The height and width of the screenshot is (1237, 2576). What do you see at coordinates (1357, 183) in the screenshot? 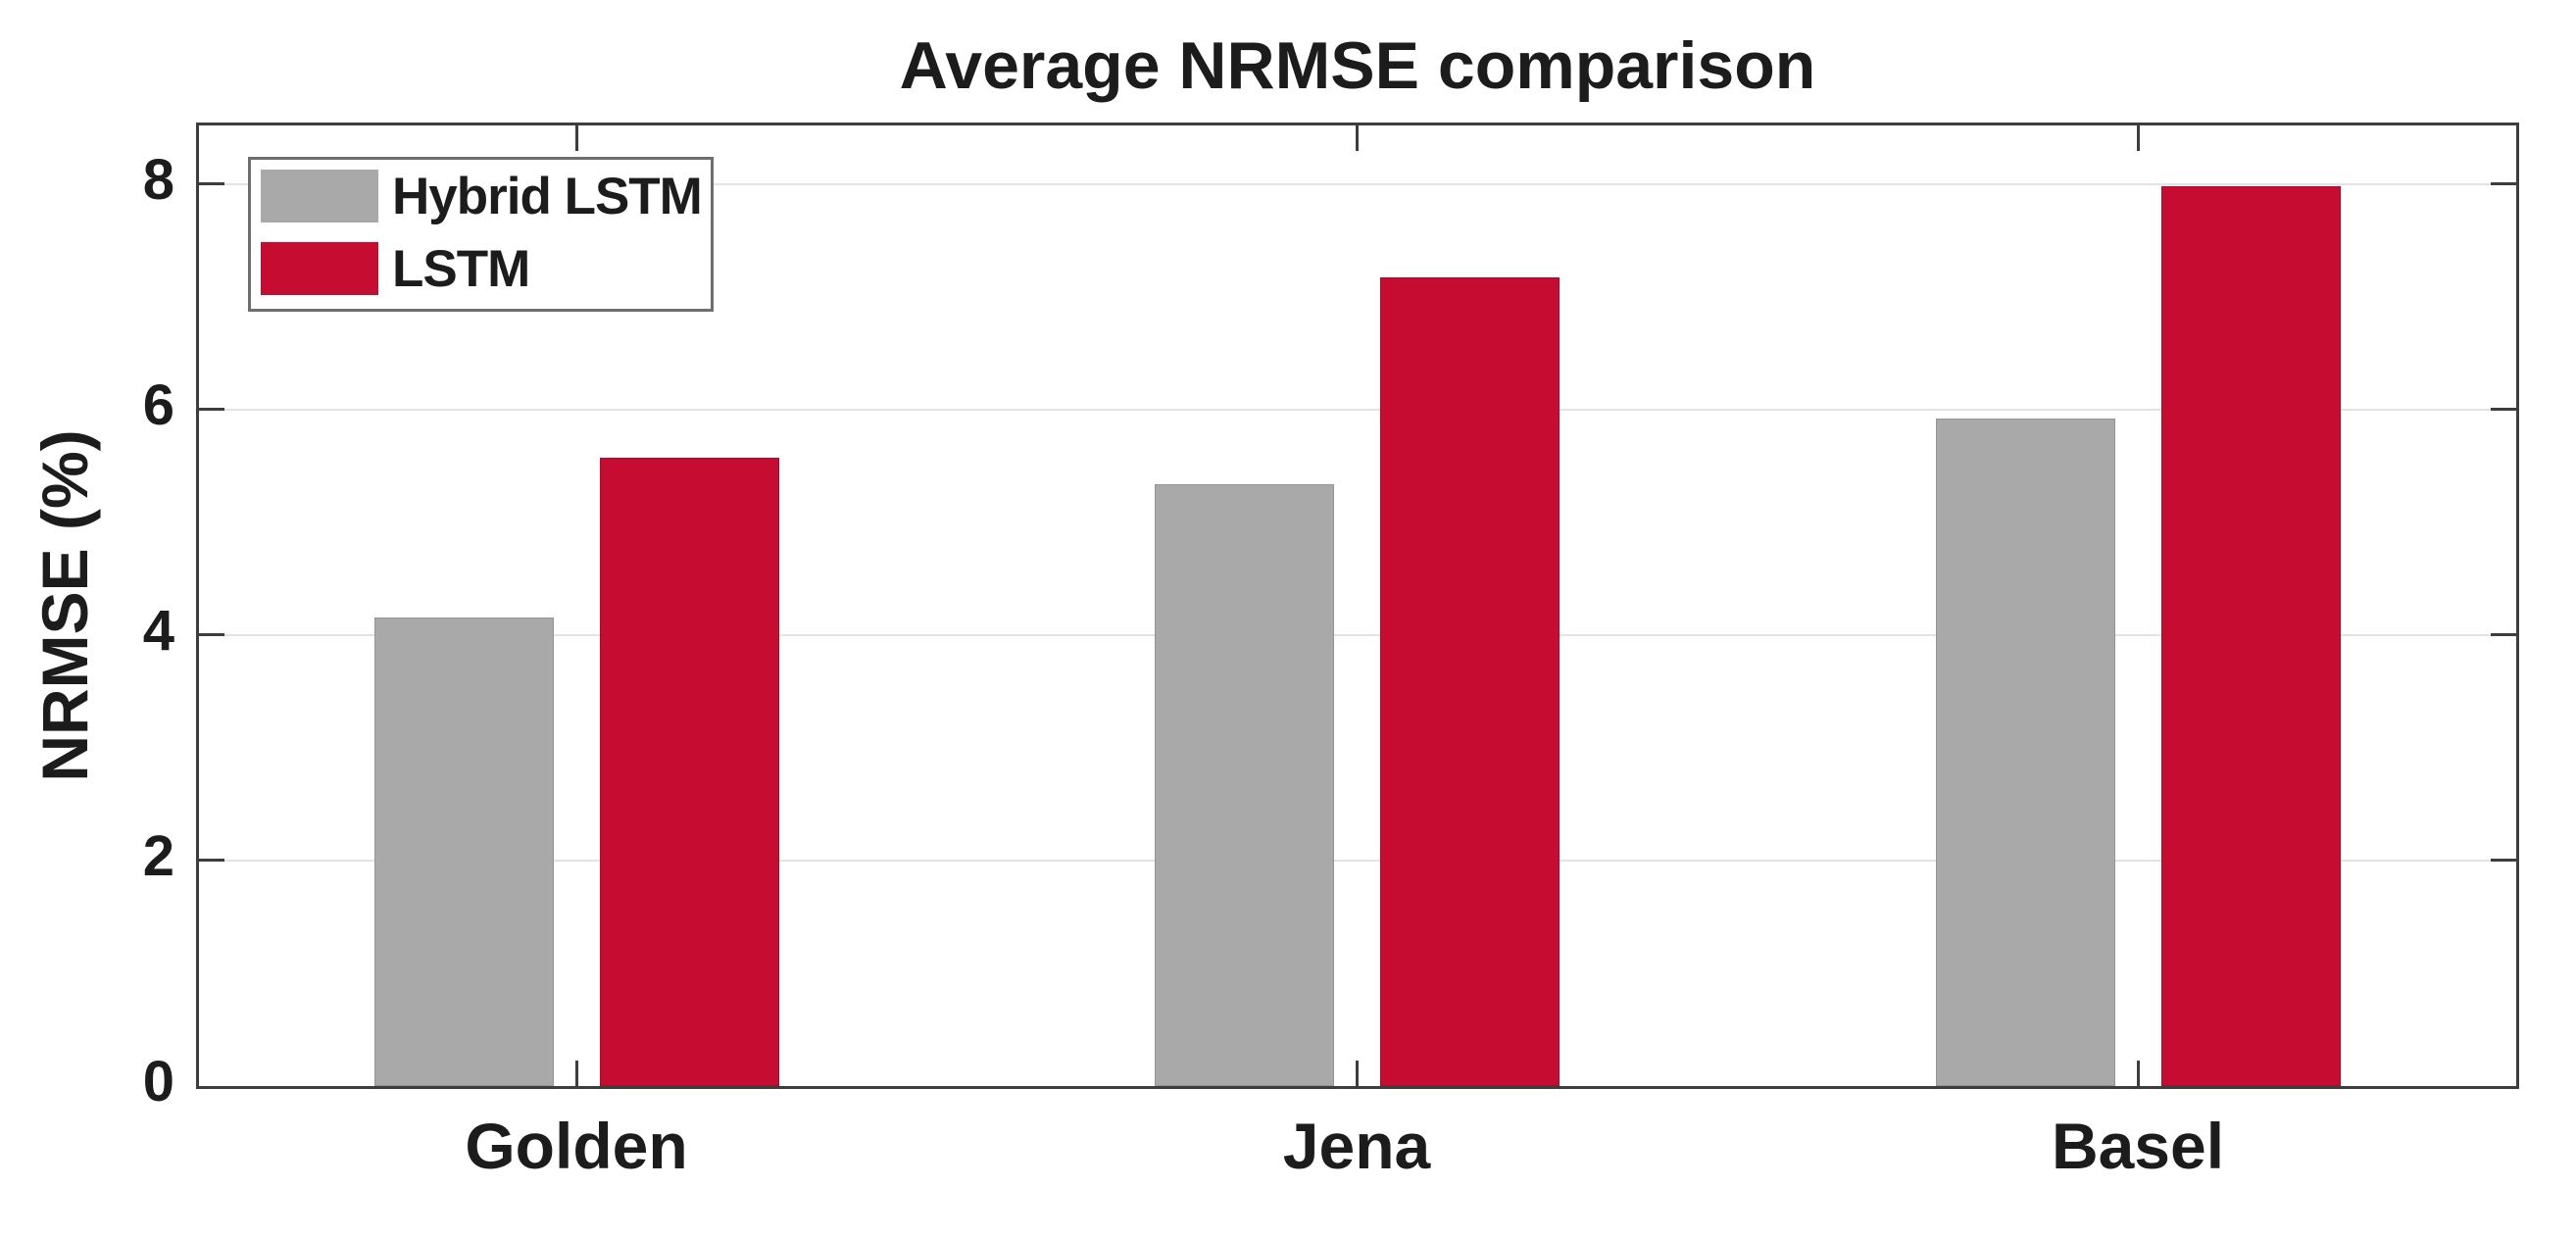
I see `gridline-y8` at bounding box center [1357, 183].